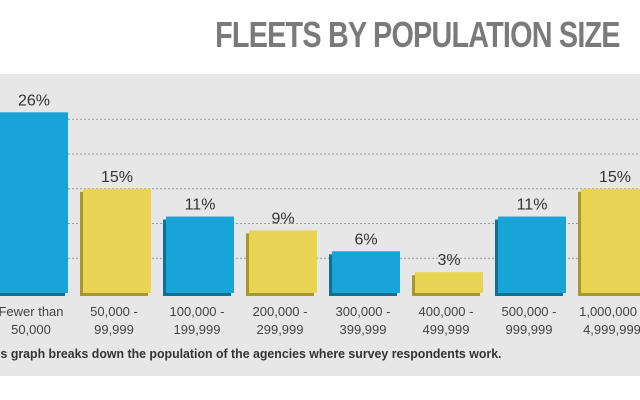  Describe the element at coordinates (280, 329) in the screenshot. I see `category-label: 299,999` at that location.